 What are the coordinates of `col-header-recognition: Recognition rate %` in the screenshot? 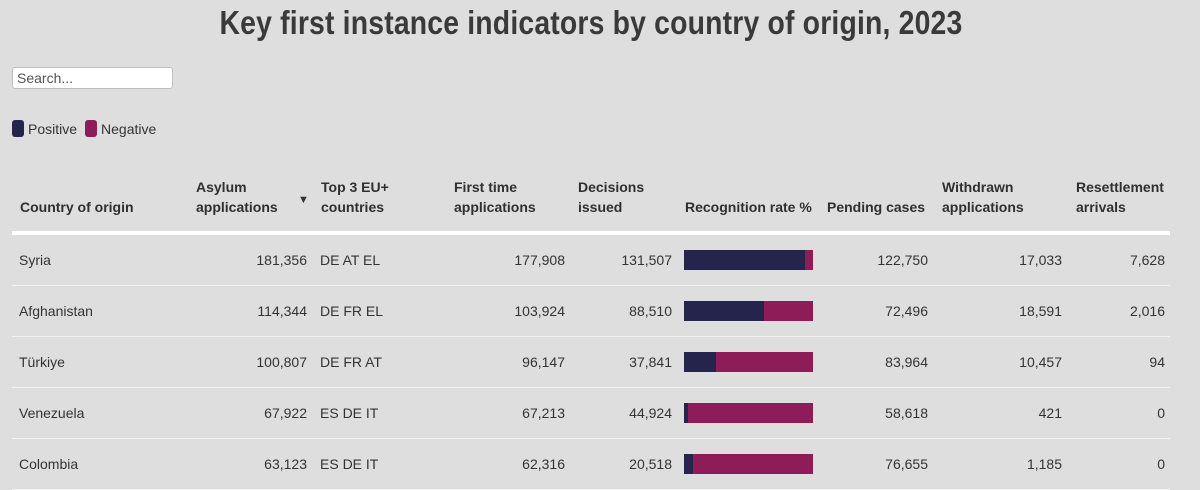 It's located at (748, 207).